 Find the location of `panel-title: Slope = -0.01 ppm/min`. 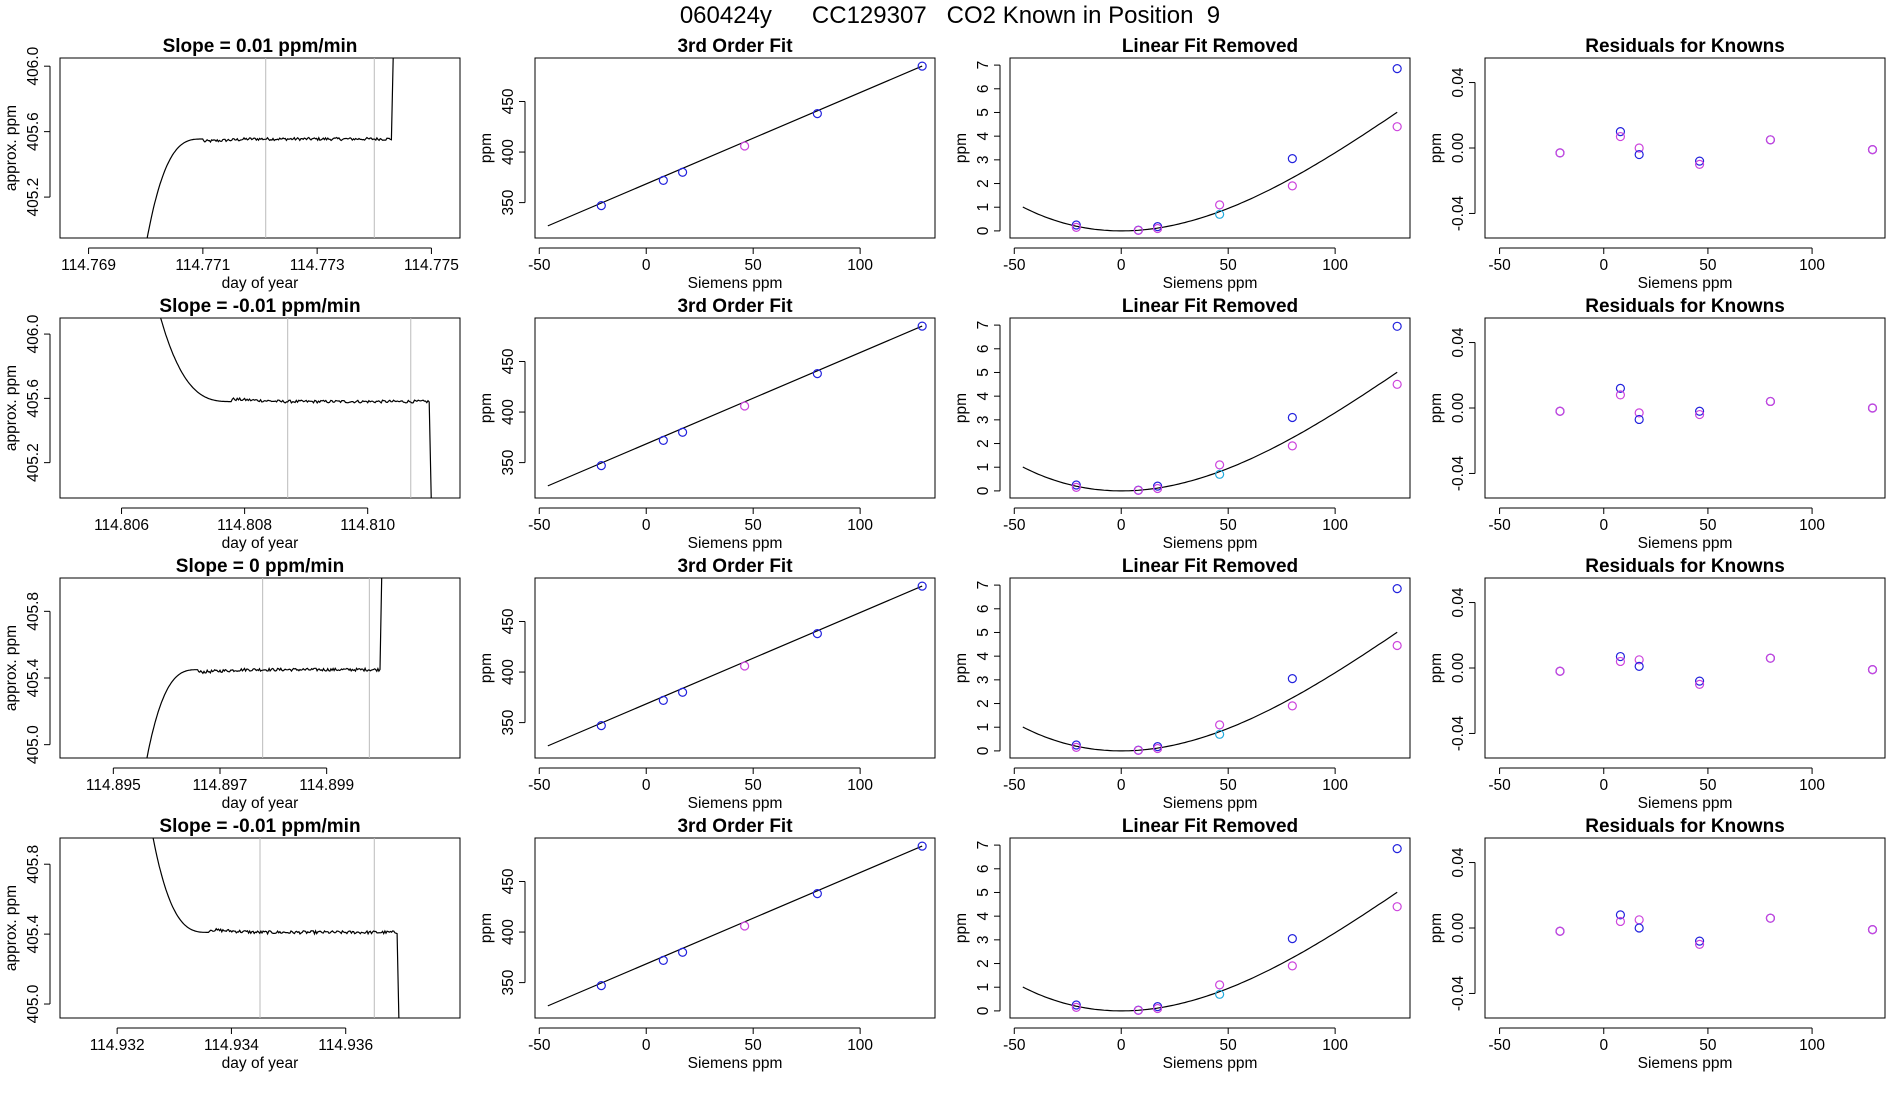

panel-title: Slope = -0.01 ppm/min is located at coordinates (259, 306).